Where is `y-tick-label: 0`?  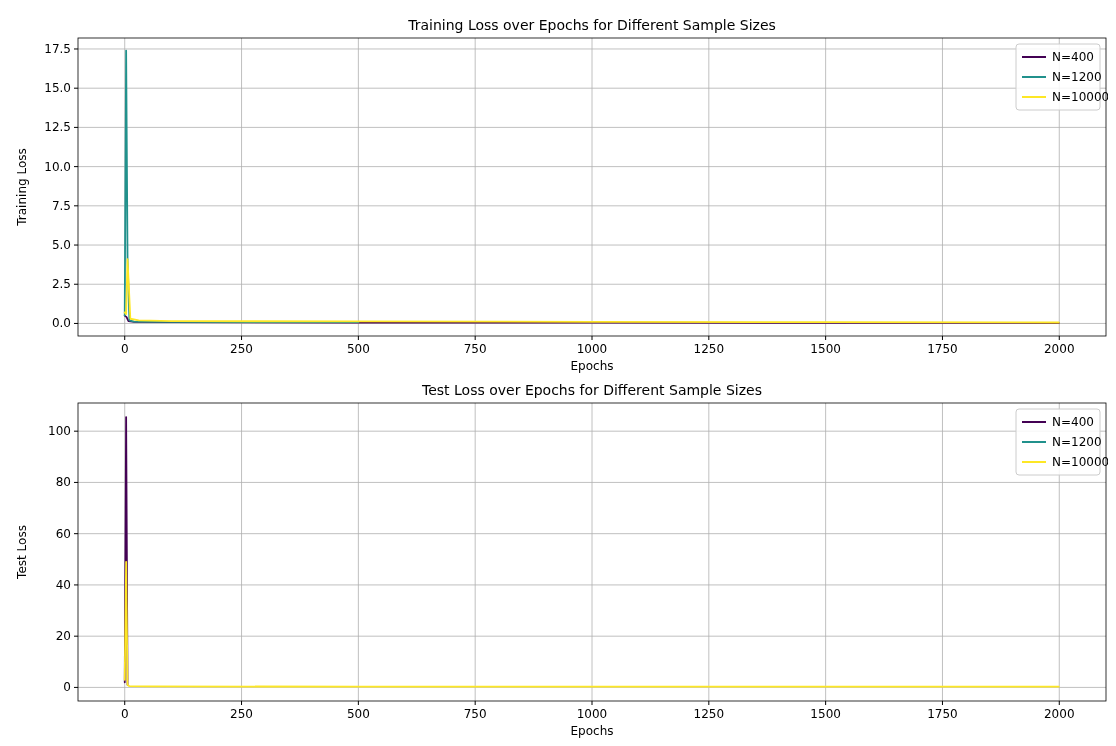 y-tick-label: 0 is located at coordinates (67, 687).